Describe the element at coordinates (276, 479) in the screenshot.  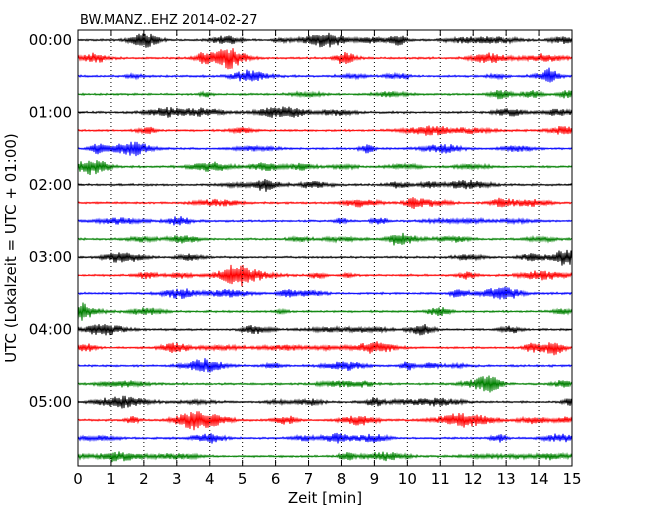
I see `x-tick-label: 6` at that location.